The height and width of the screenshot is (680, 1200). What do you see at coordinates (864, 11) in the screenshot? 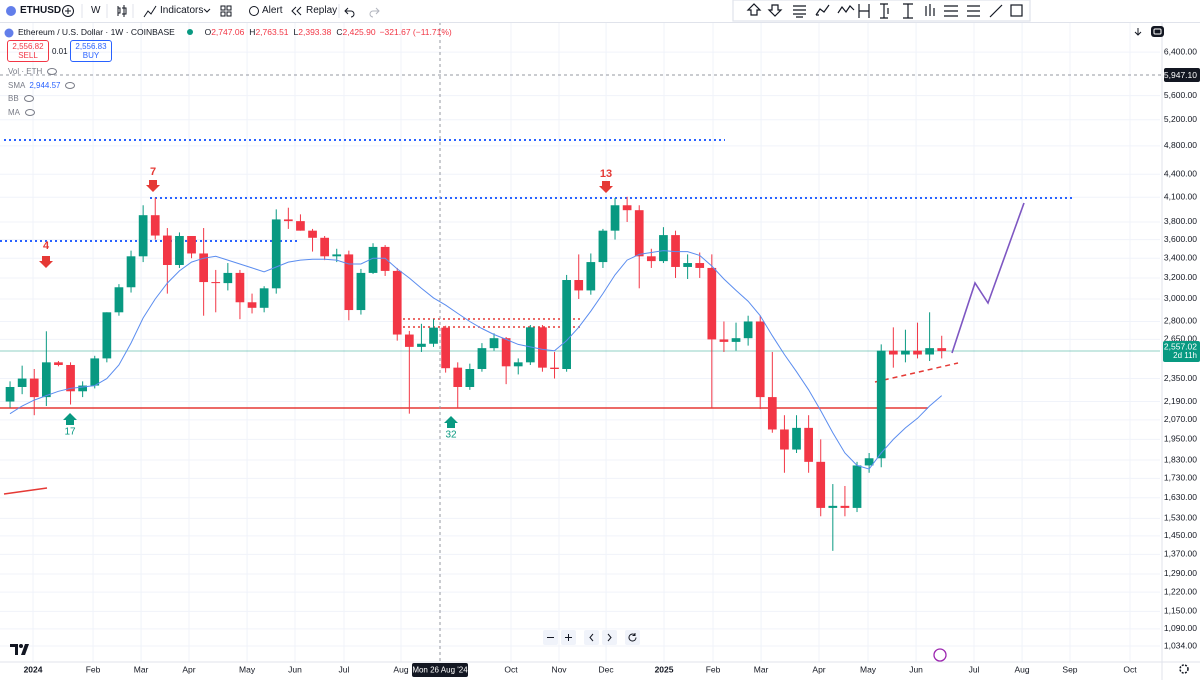
I see `tool-range` at bounding box center [864, 11].